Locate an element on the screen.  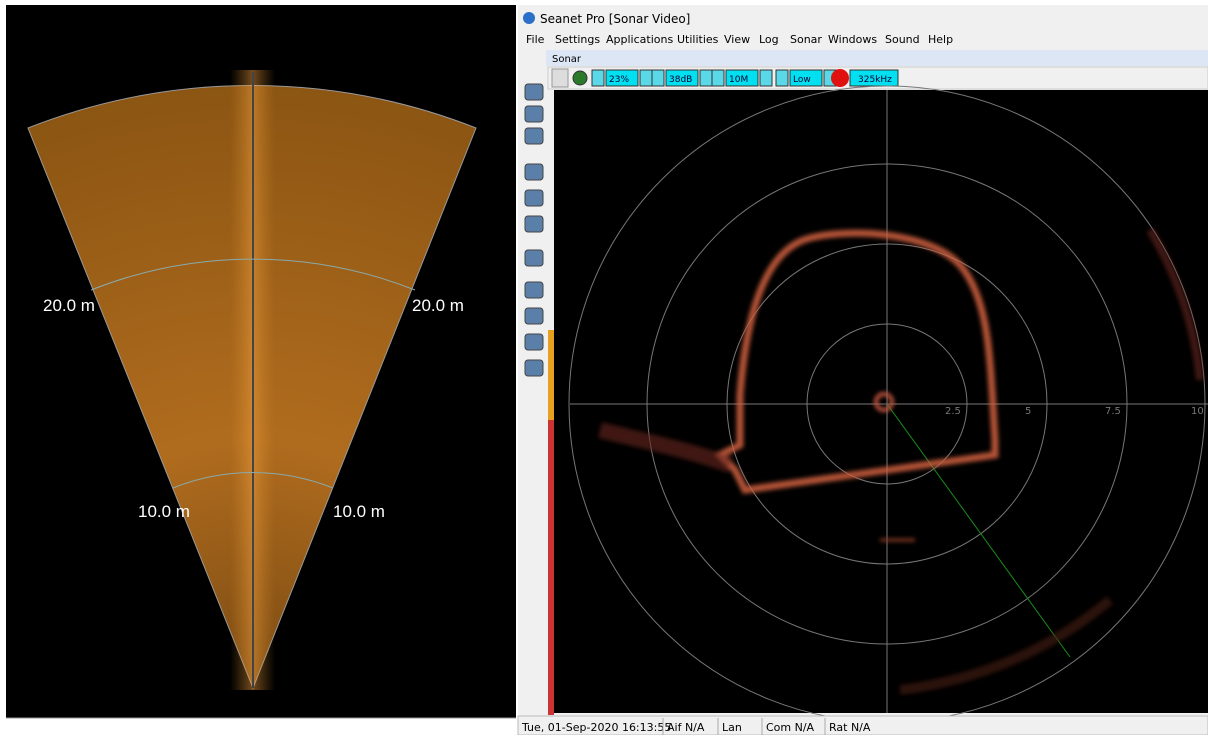
ring-label: 5 is located at coordinates (1028, 411).